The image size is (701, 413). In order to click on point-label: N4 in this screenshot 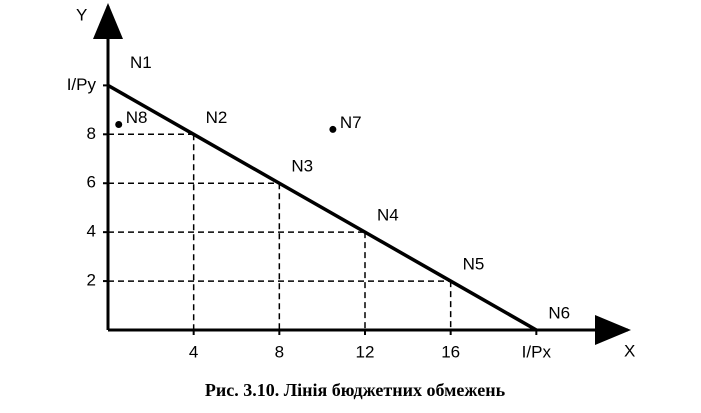, I will do `click(388, 215)`.